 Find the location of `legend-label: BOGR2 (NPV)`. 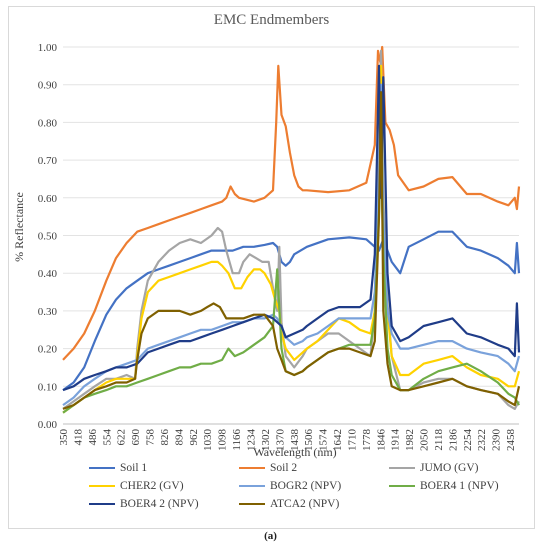

legend-label: BOGR2 (NPV) is located at coordinates (306, 486).